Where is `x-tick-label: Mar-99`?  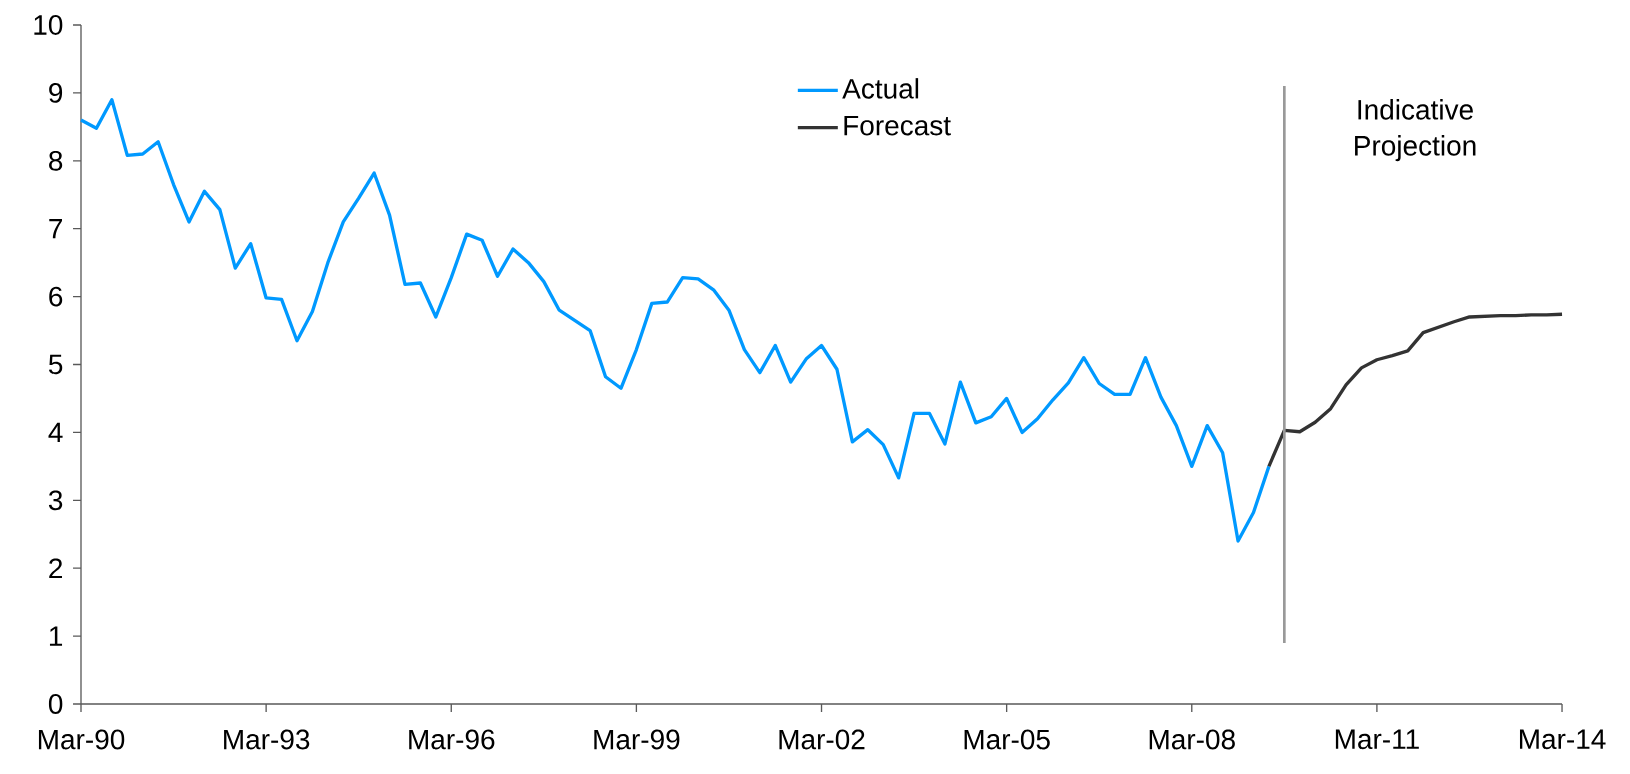
x-tick-label: Mar-99 is located at coordinates (637, 739).